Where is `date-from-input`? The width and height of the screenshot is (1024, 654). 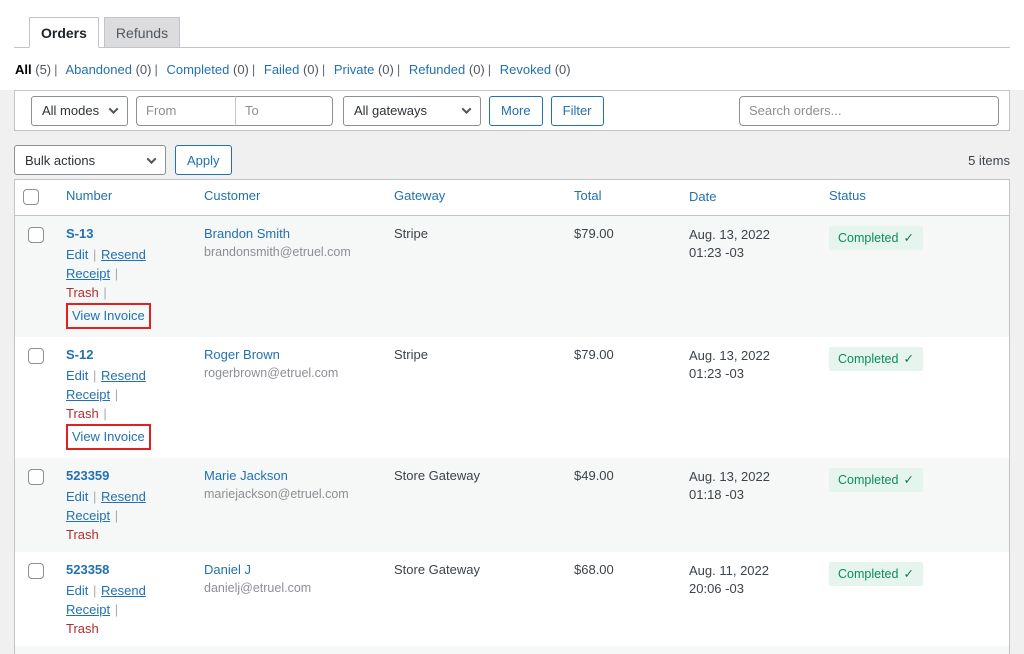 date-from-input is located at coordinates (186, 110).